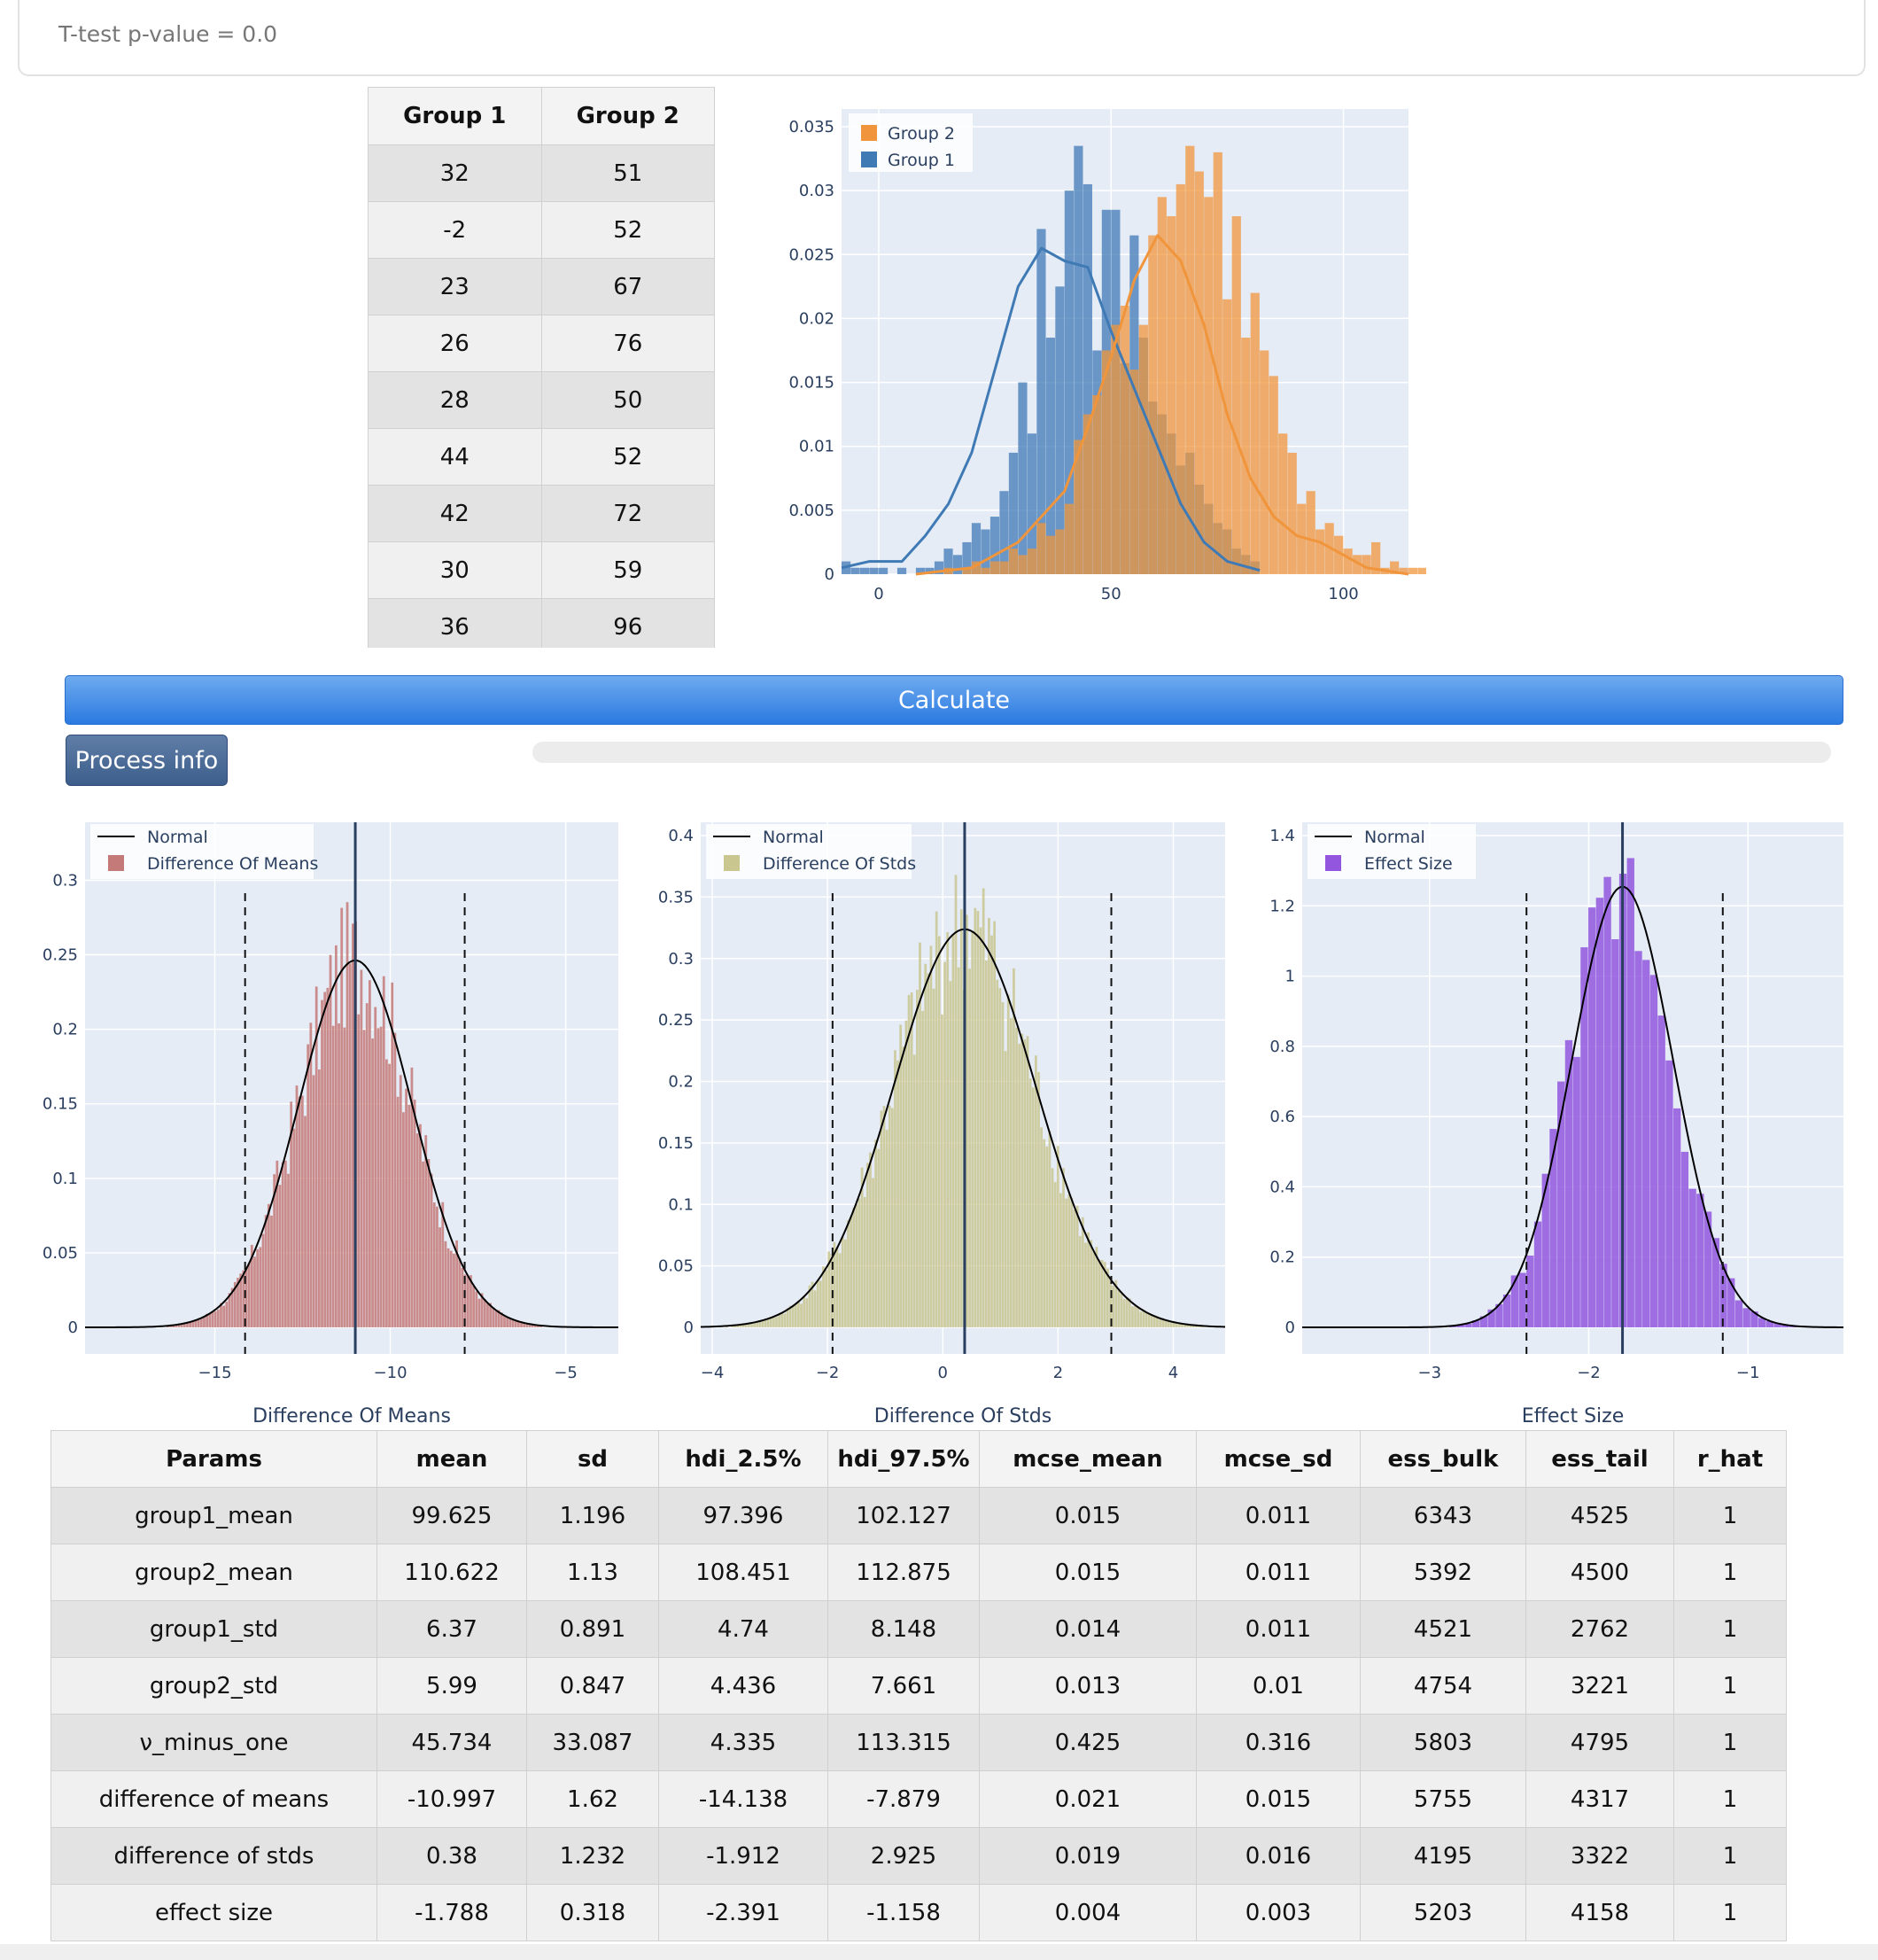 Image resolution: width=1878 pixels, height=1960 pixels. Describe the element at coordinates (743, 1629) in the screenshot. I see `table-cell: 4.74` at that location.